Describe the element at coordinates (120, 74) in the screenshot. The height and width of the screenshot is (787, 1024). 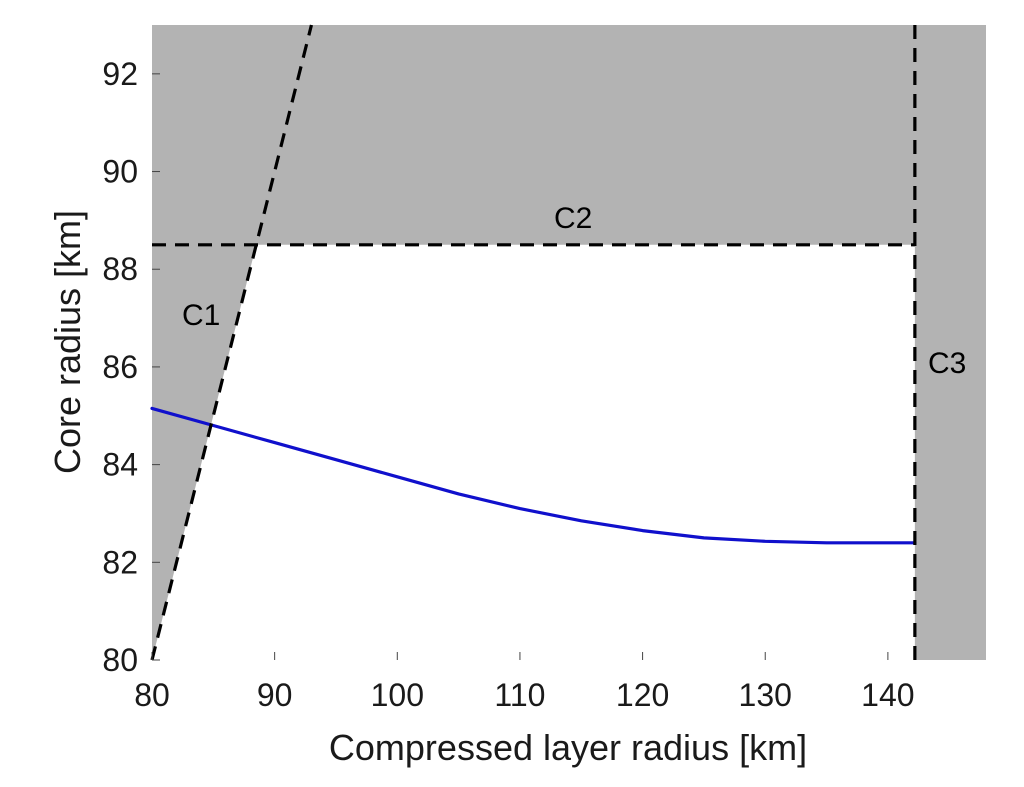
I see `y-tick-label: 92` at that location.